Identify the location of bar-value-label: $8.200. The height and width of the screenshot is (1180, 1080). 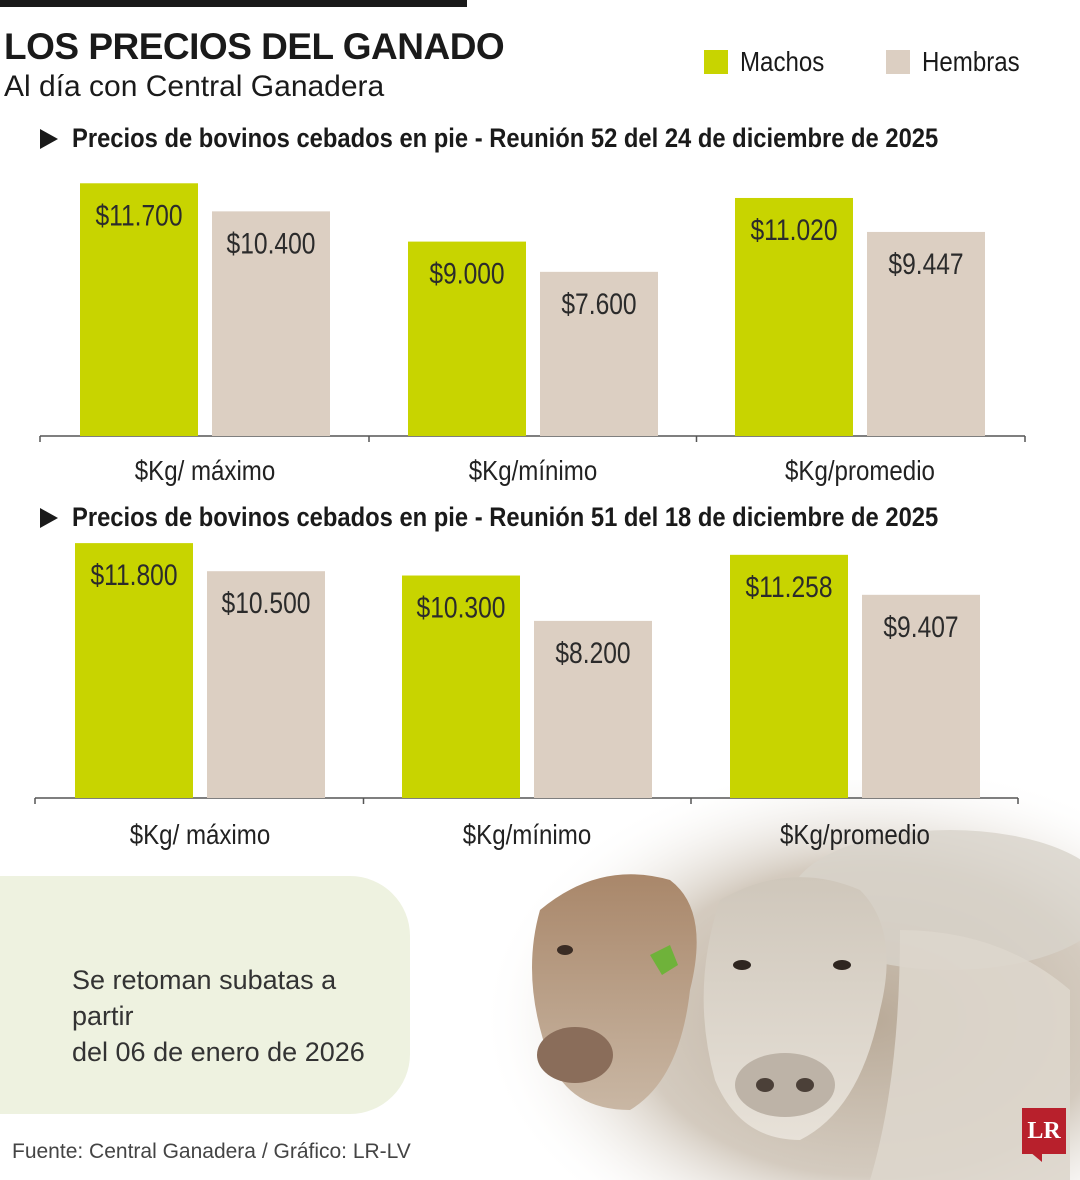
(592, 653).